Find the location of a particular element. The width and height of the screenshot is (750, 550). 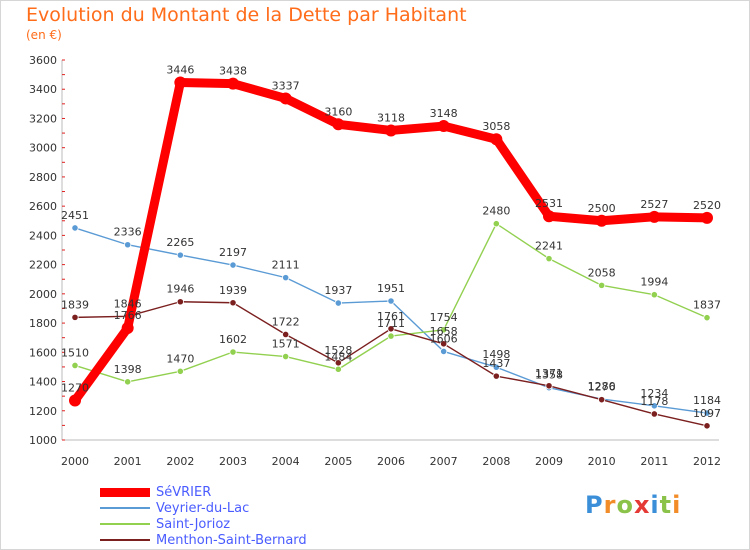

data-label: 1711 is located at coordinates (391, 323).